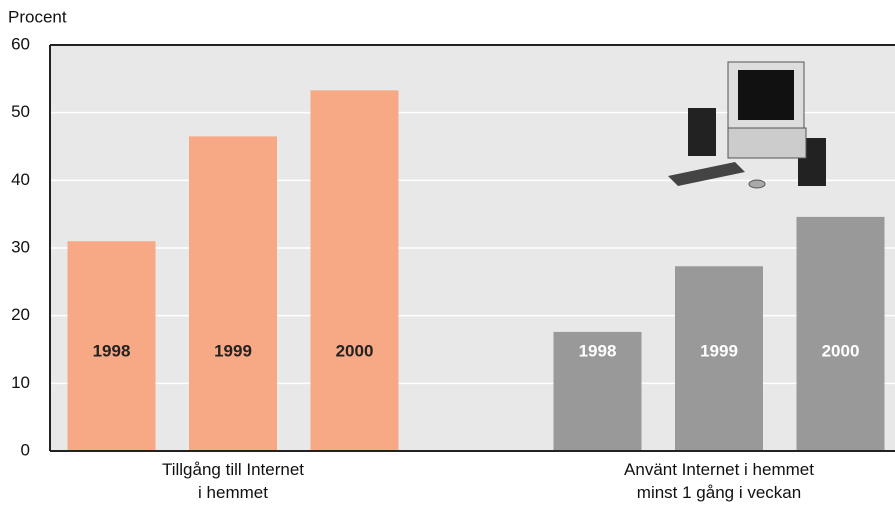  Describe the element at coordinates (757, 184) in the screenshot. I see `mouse` at that location.